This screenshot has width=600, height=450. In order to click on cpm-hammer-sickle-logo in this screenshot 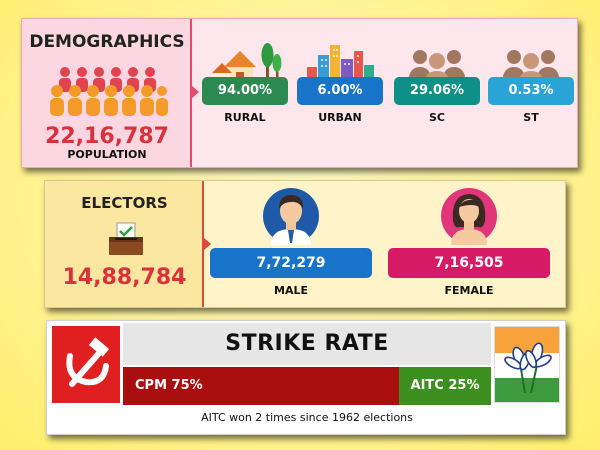, I will do `click(86, 364)`.